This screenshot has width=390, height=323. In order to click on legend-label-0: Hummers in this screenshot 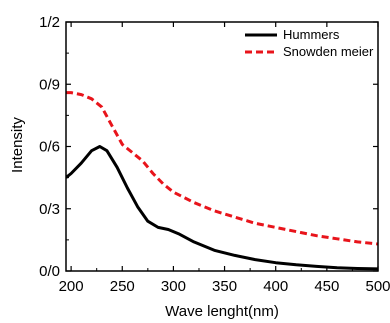, I will do `click(311, 34)`.